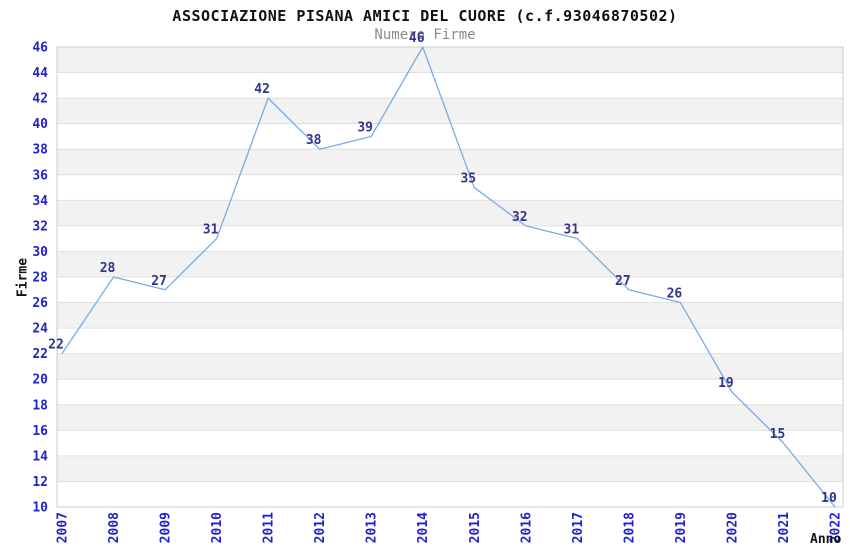  What do you see at coordinates (40, 150) in the screenshot?
I see `y-tick-label: 38` at bounding box center [40, 150].